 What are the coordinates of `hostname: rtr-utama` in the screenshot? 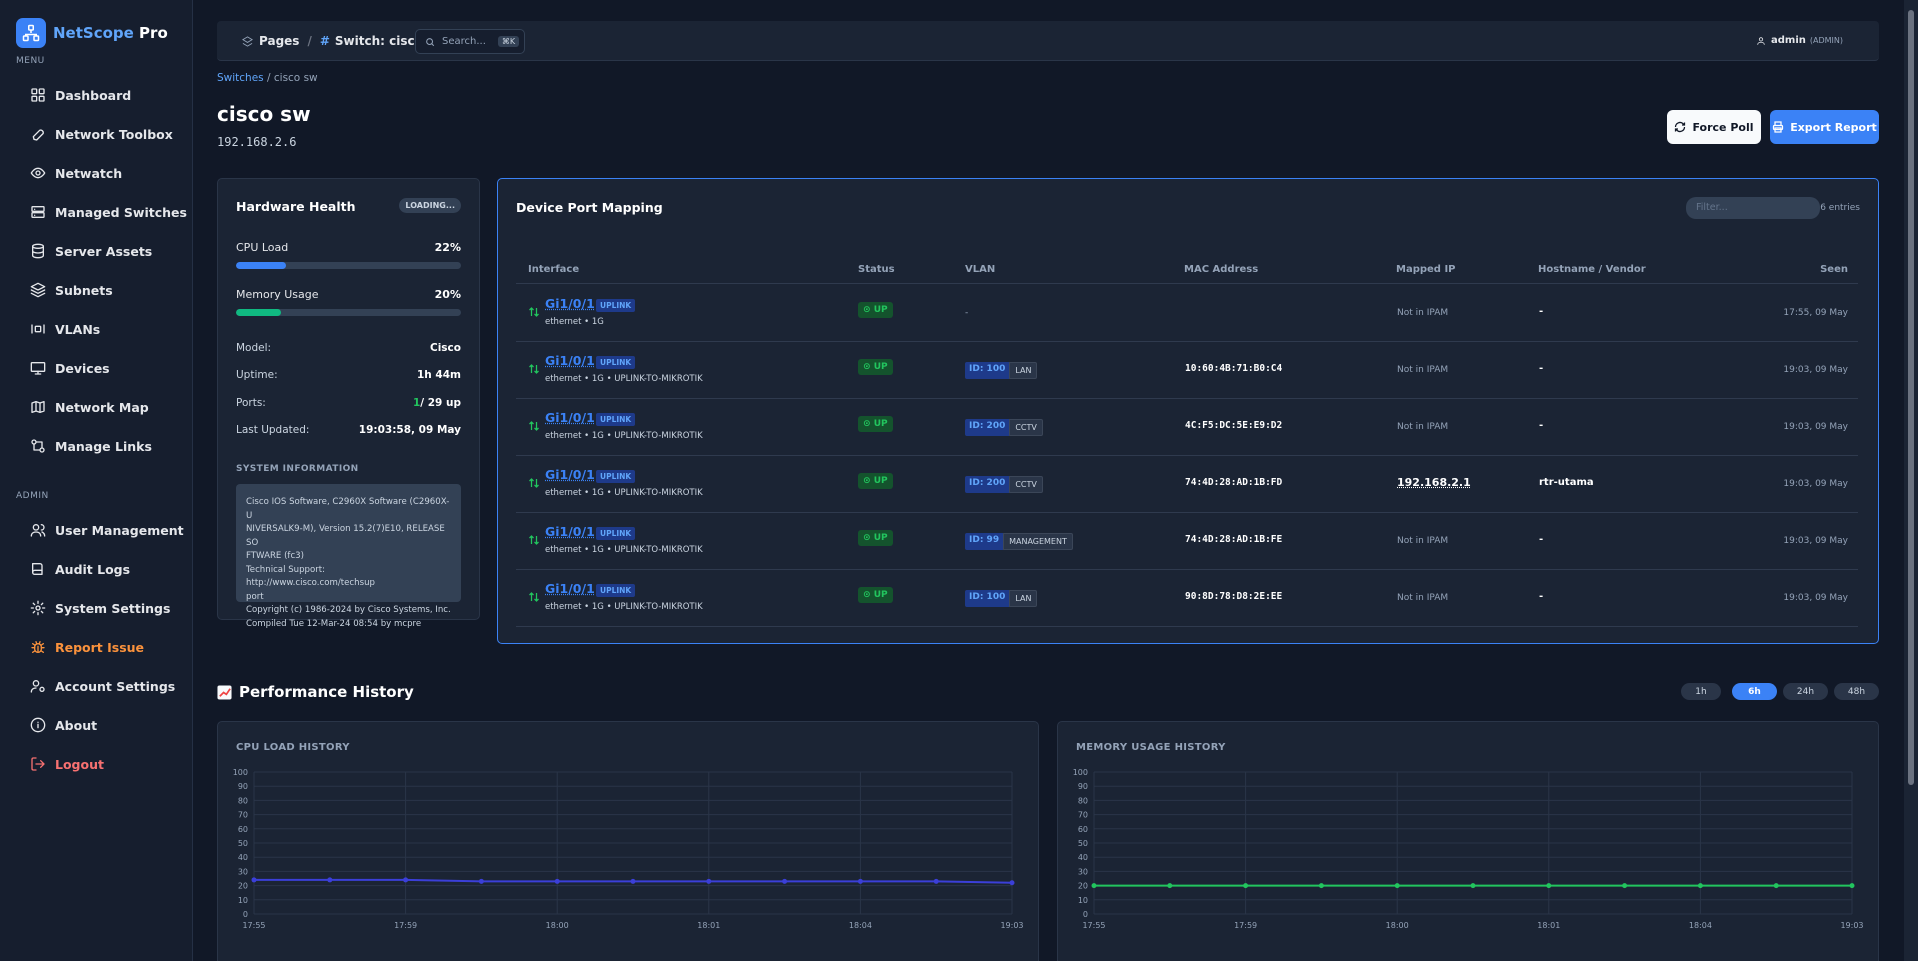 It's located at (1566, 482).